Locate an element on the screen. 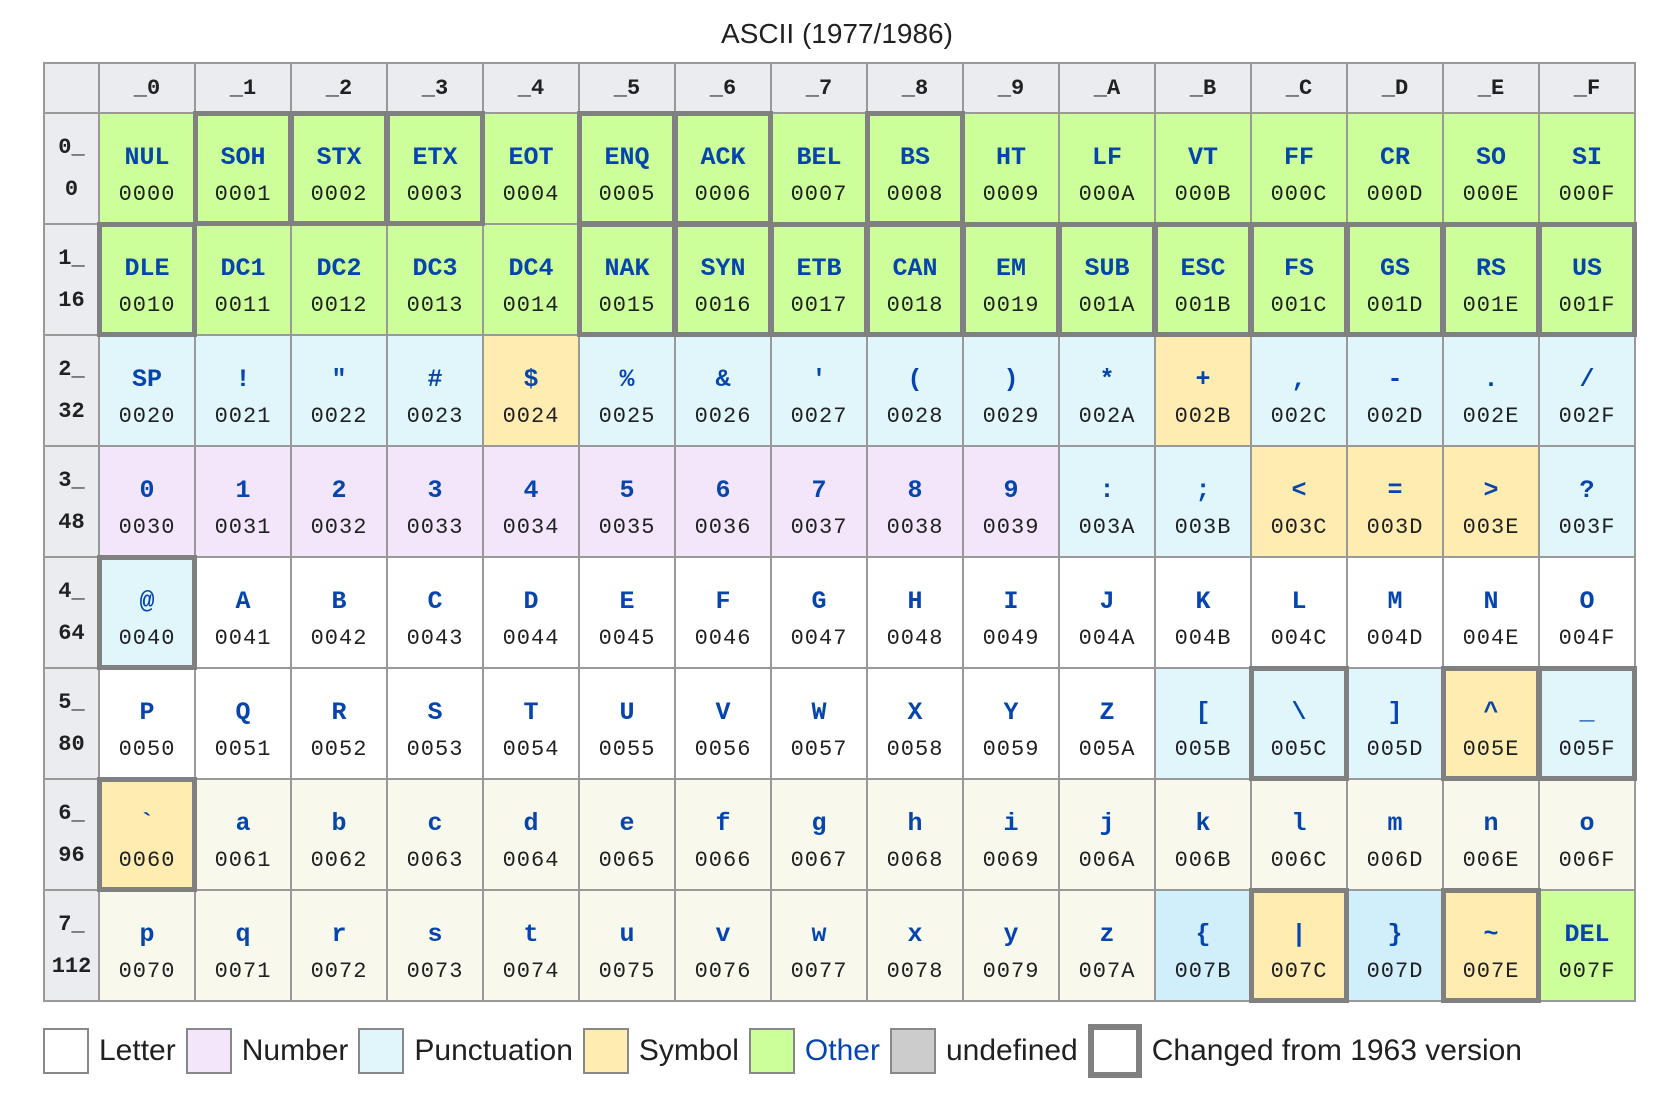 The width and height of the screenshot is (1664, 1104). character-link: f is located at coordinates (723, 823).